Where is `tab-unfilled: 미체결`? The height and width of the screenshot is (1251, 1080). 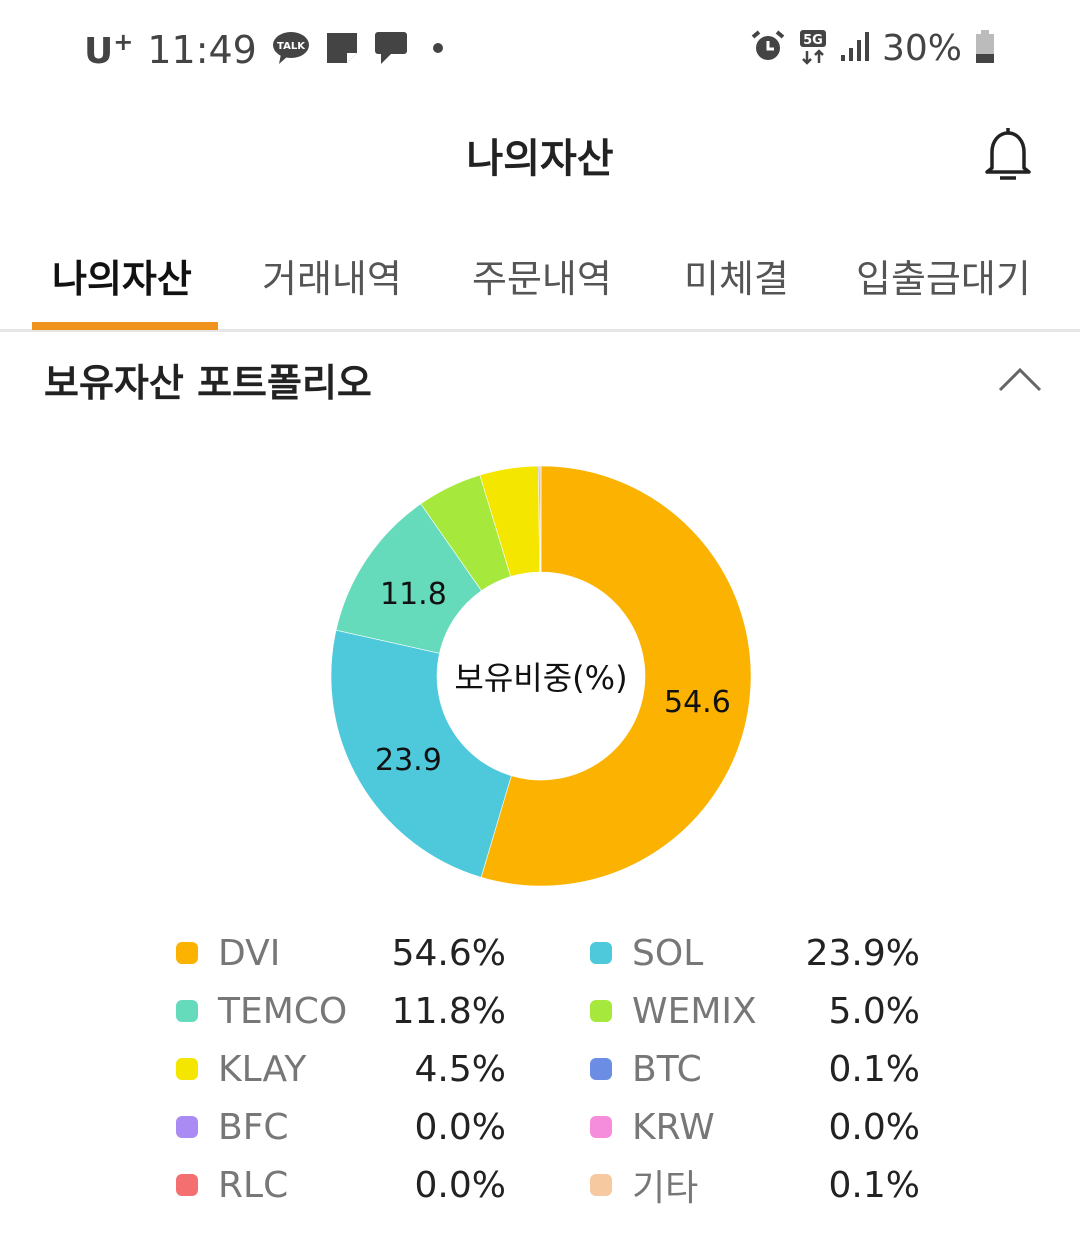 tab-unfilled: 미체결 is located at coordinates (736, 279).